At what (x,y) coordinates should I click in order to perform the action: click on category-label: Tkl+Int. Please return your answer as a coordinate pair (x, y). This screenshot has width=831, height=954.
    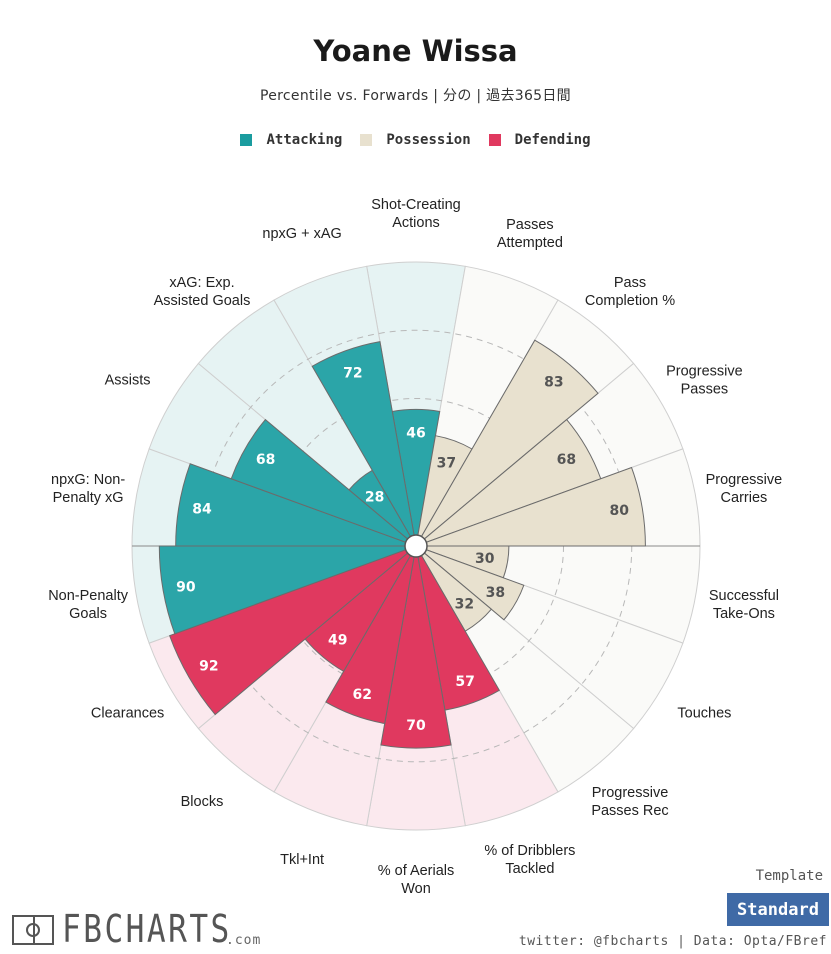
    Looking at the image, I should click on (302, 860).